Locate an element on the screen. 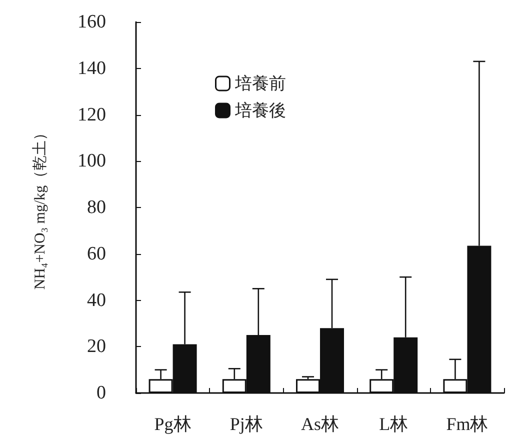 The width and height of the screenshot is (516, 448). y-tick-label: 120 is located at coordinates (92, 115).